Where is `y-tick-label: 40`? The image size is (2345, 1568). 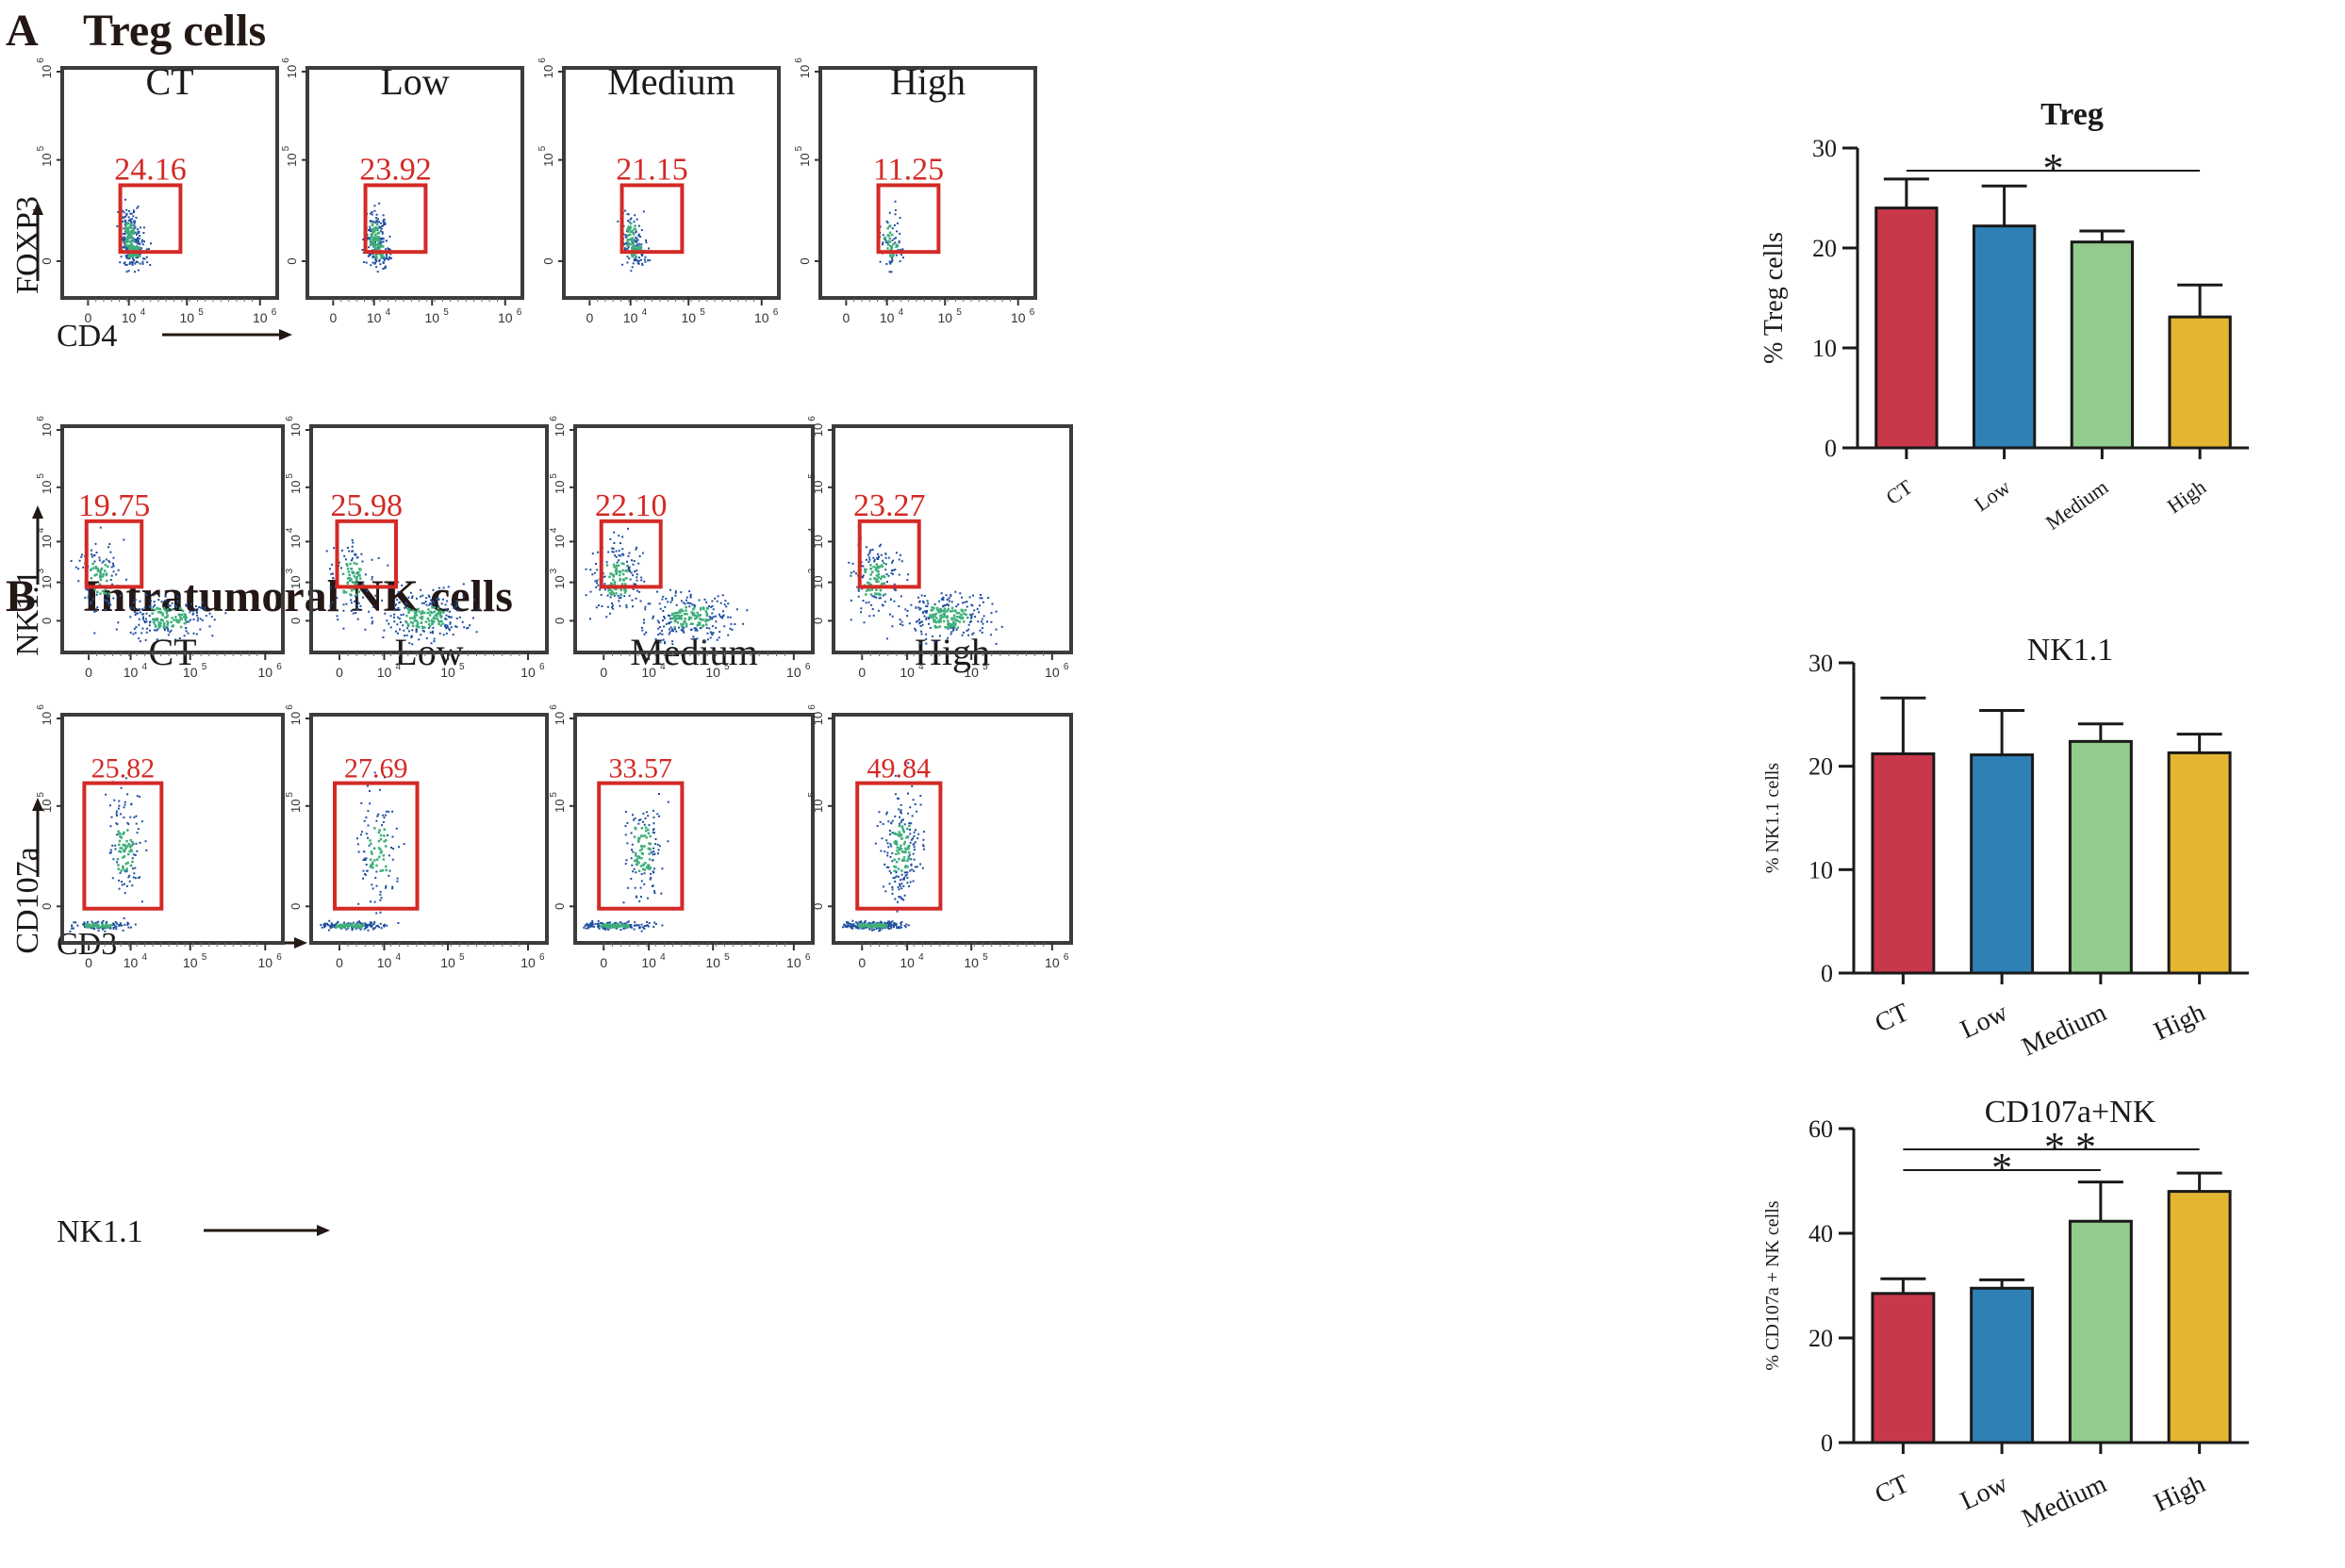 y-tick-label: 40 is located at coordinates (1820, 1233).